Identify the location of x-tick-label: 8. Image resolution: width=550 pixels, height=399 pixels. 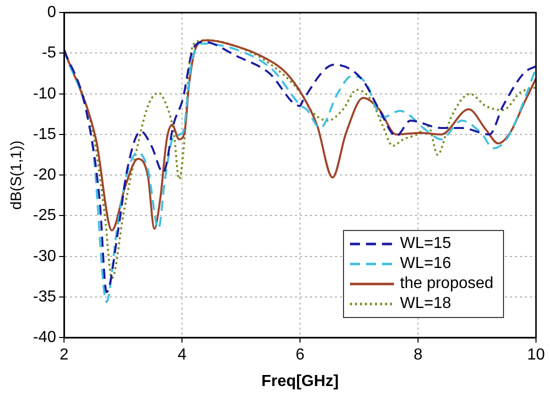
(418, 355).